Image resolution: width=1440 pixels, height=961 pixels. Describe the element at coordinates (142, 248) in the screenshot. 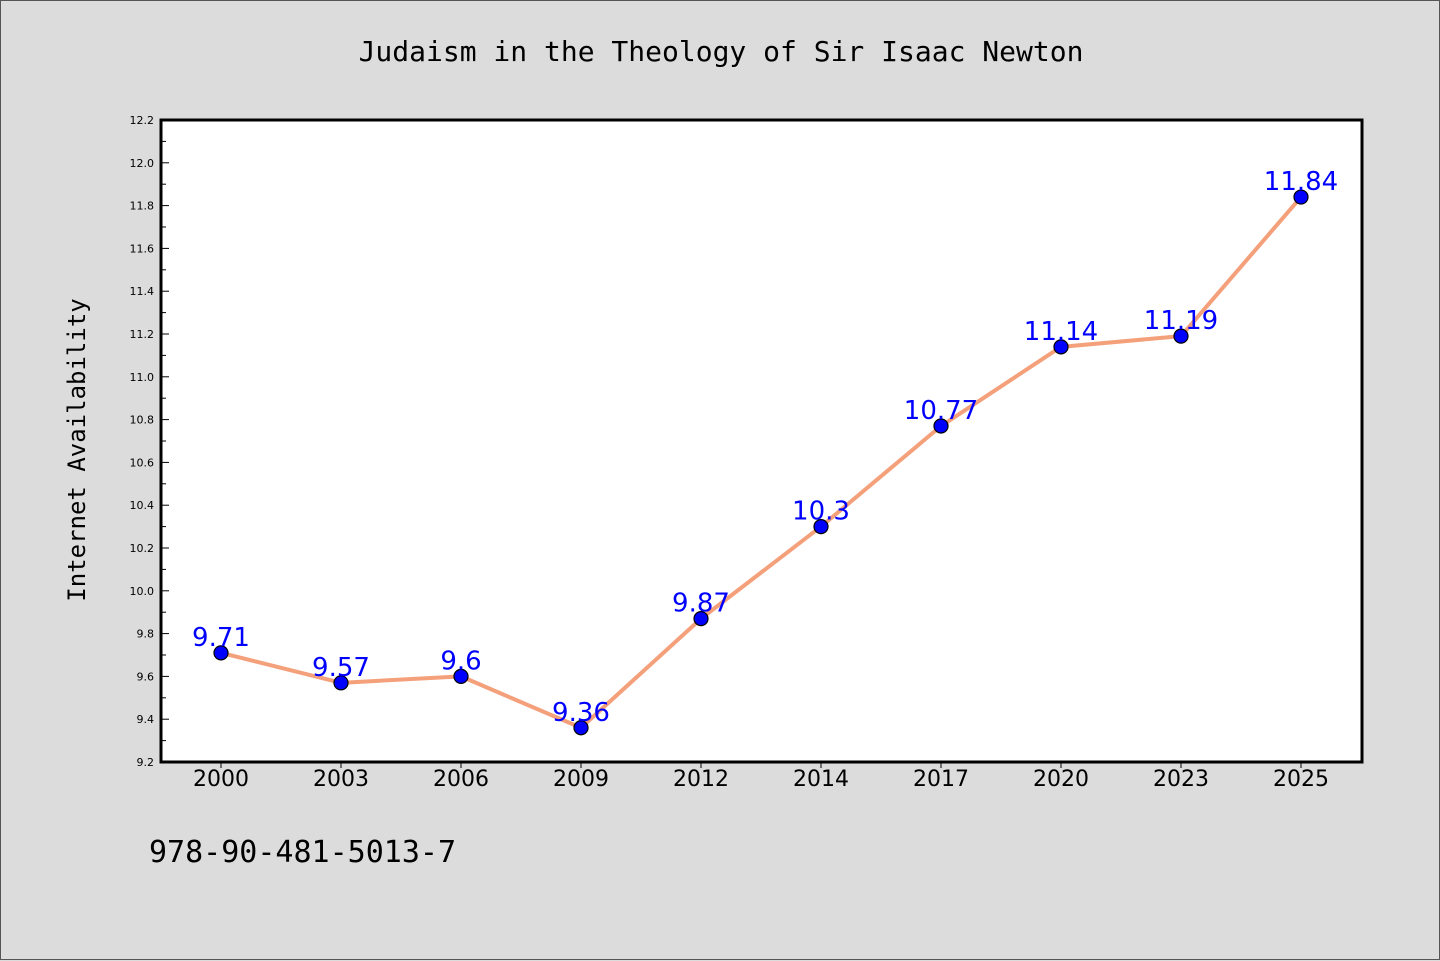

I see `y-tick-label: 11.6` at that location.